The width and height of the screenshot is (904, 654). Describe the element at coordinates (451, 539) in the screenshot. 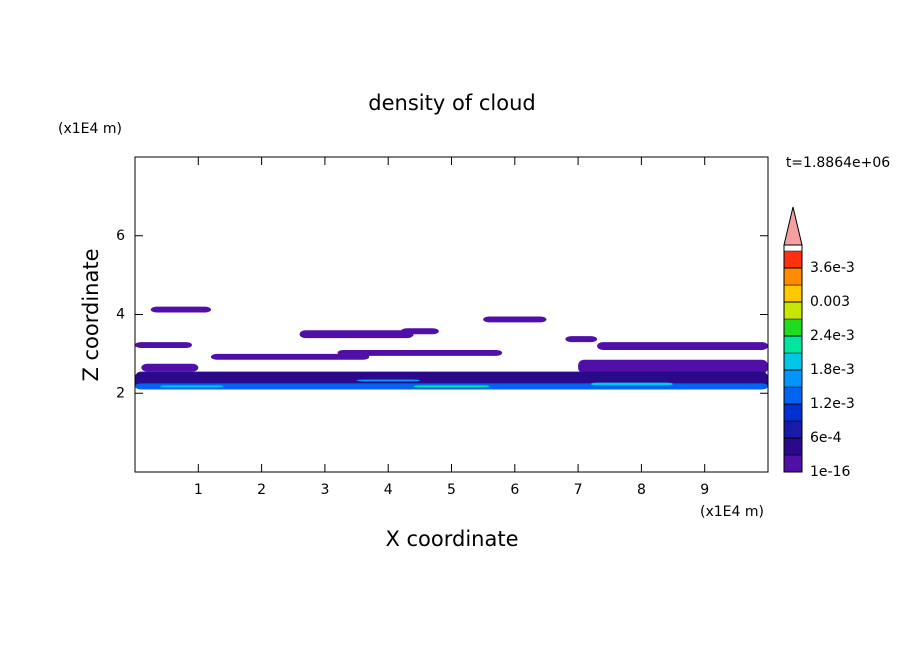

I see `x-axis-label: X coordinate` at that location.